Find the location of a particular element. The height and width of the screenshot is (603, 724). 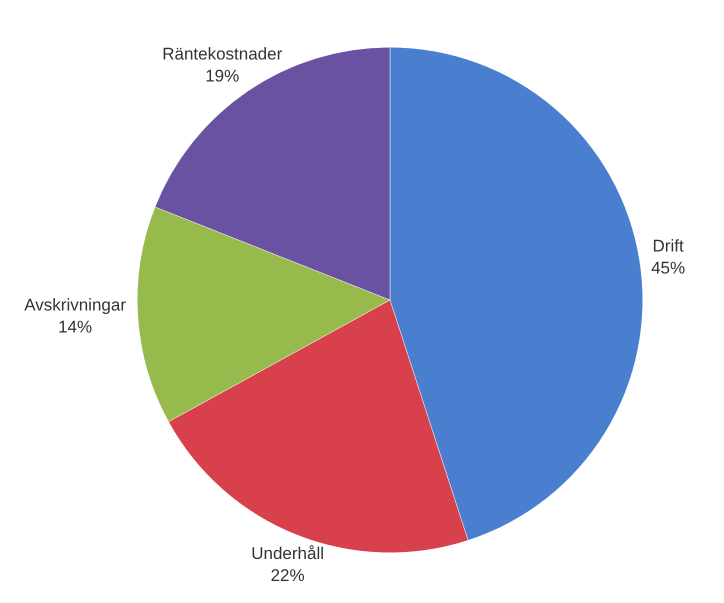

slice-label: Avskrivningar is located at coordinates (75, 304).